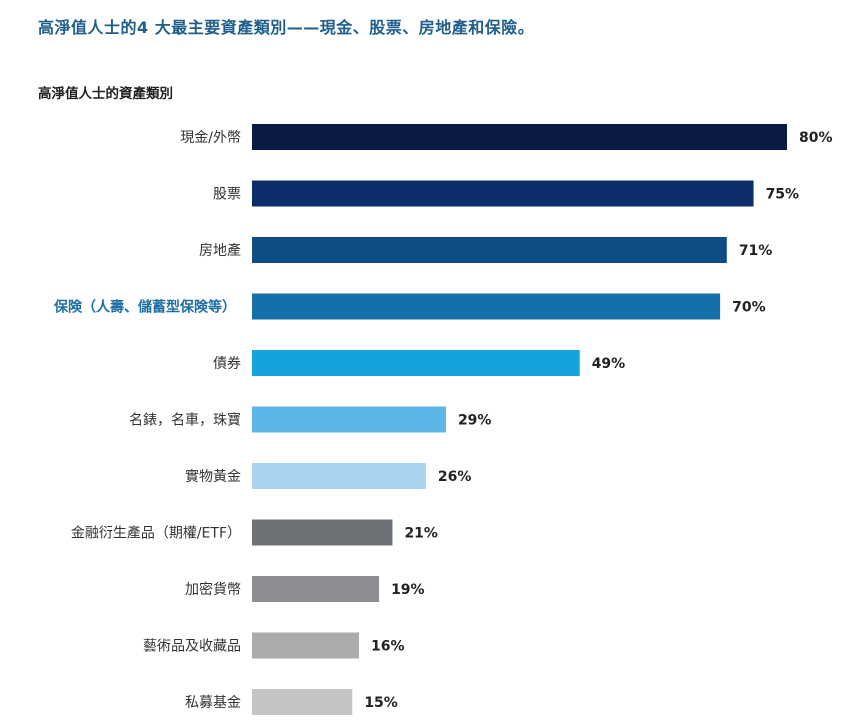  Describe the element at coordinates (220, 250) in the screenshot. I see `category-label: 房地產` at that location.